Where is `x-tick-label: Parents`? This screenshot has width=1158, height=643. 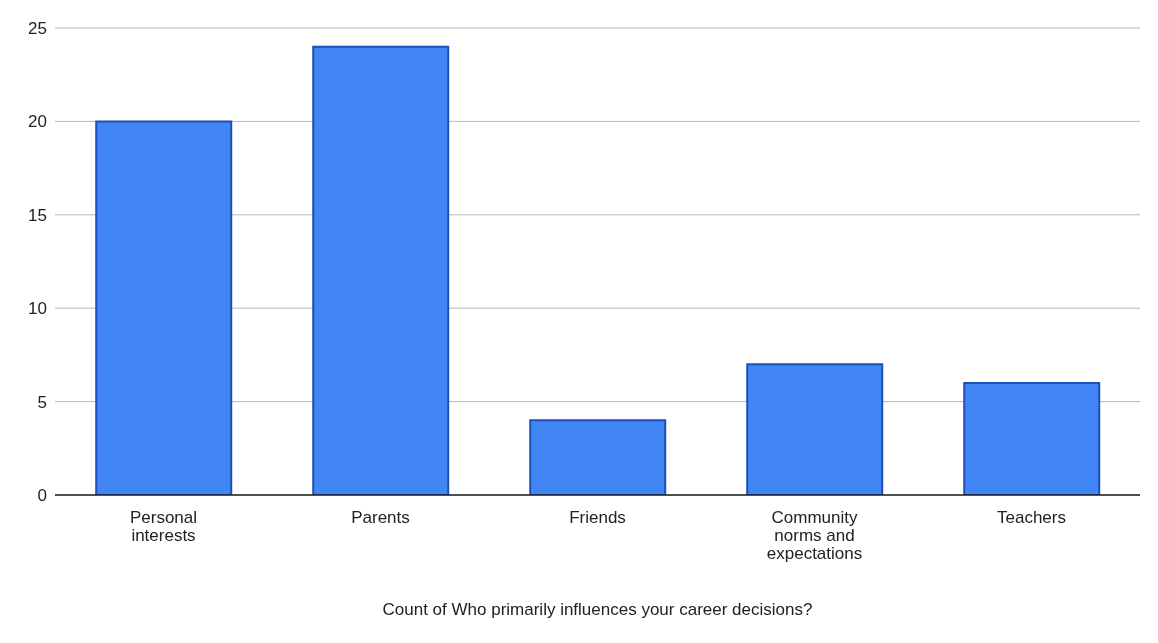 x-tick-label: Parents is located at coordinates (380, 518).